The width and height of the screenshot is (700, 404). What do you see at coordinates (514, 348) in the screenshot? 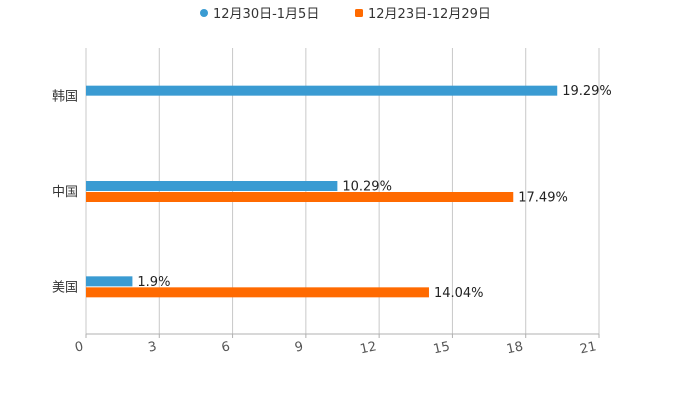
I see `x-tick-label: 18` at bounding box center [514, 348].